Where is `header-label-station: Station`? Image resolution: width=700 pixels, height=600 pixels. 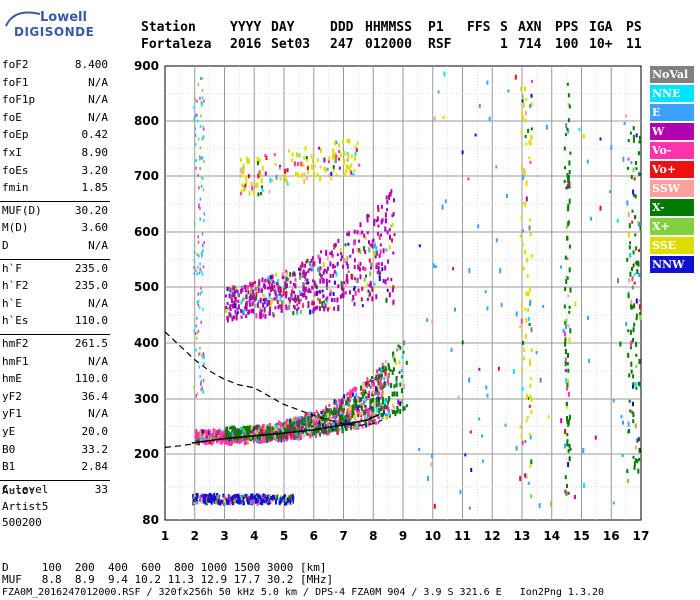 header-label-station: Station is located at coordinates (168, 27).